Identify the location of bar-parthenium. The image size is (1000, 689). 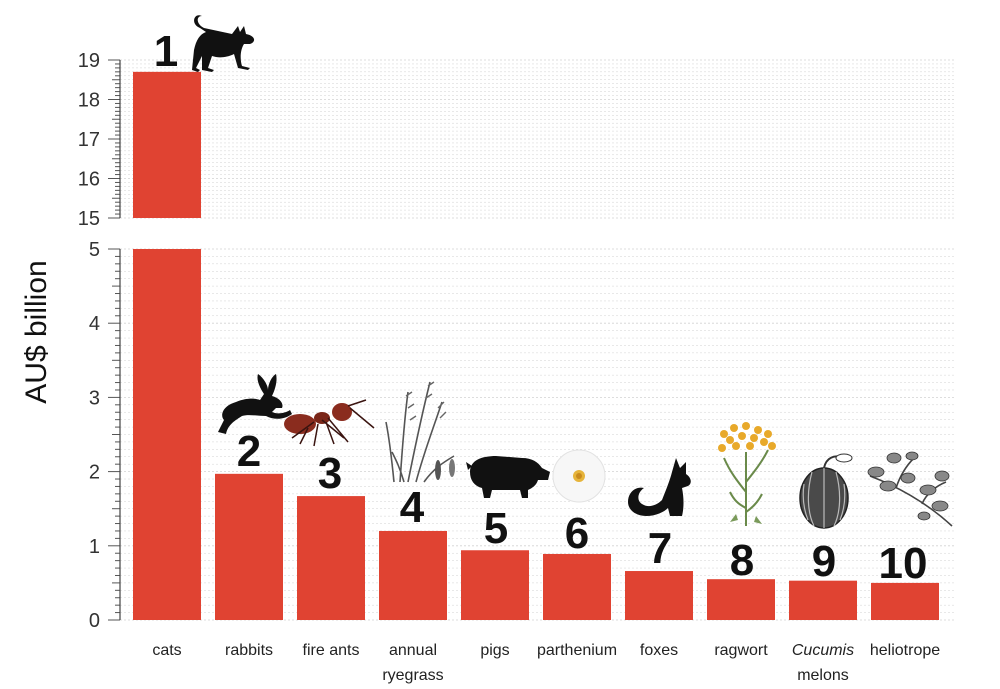
(577, 586).